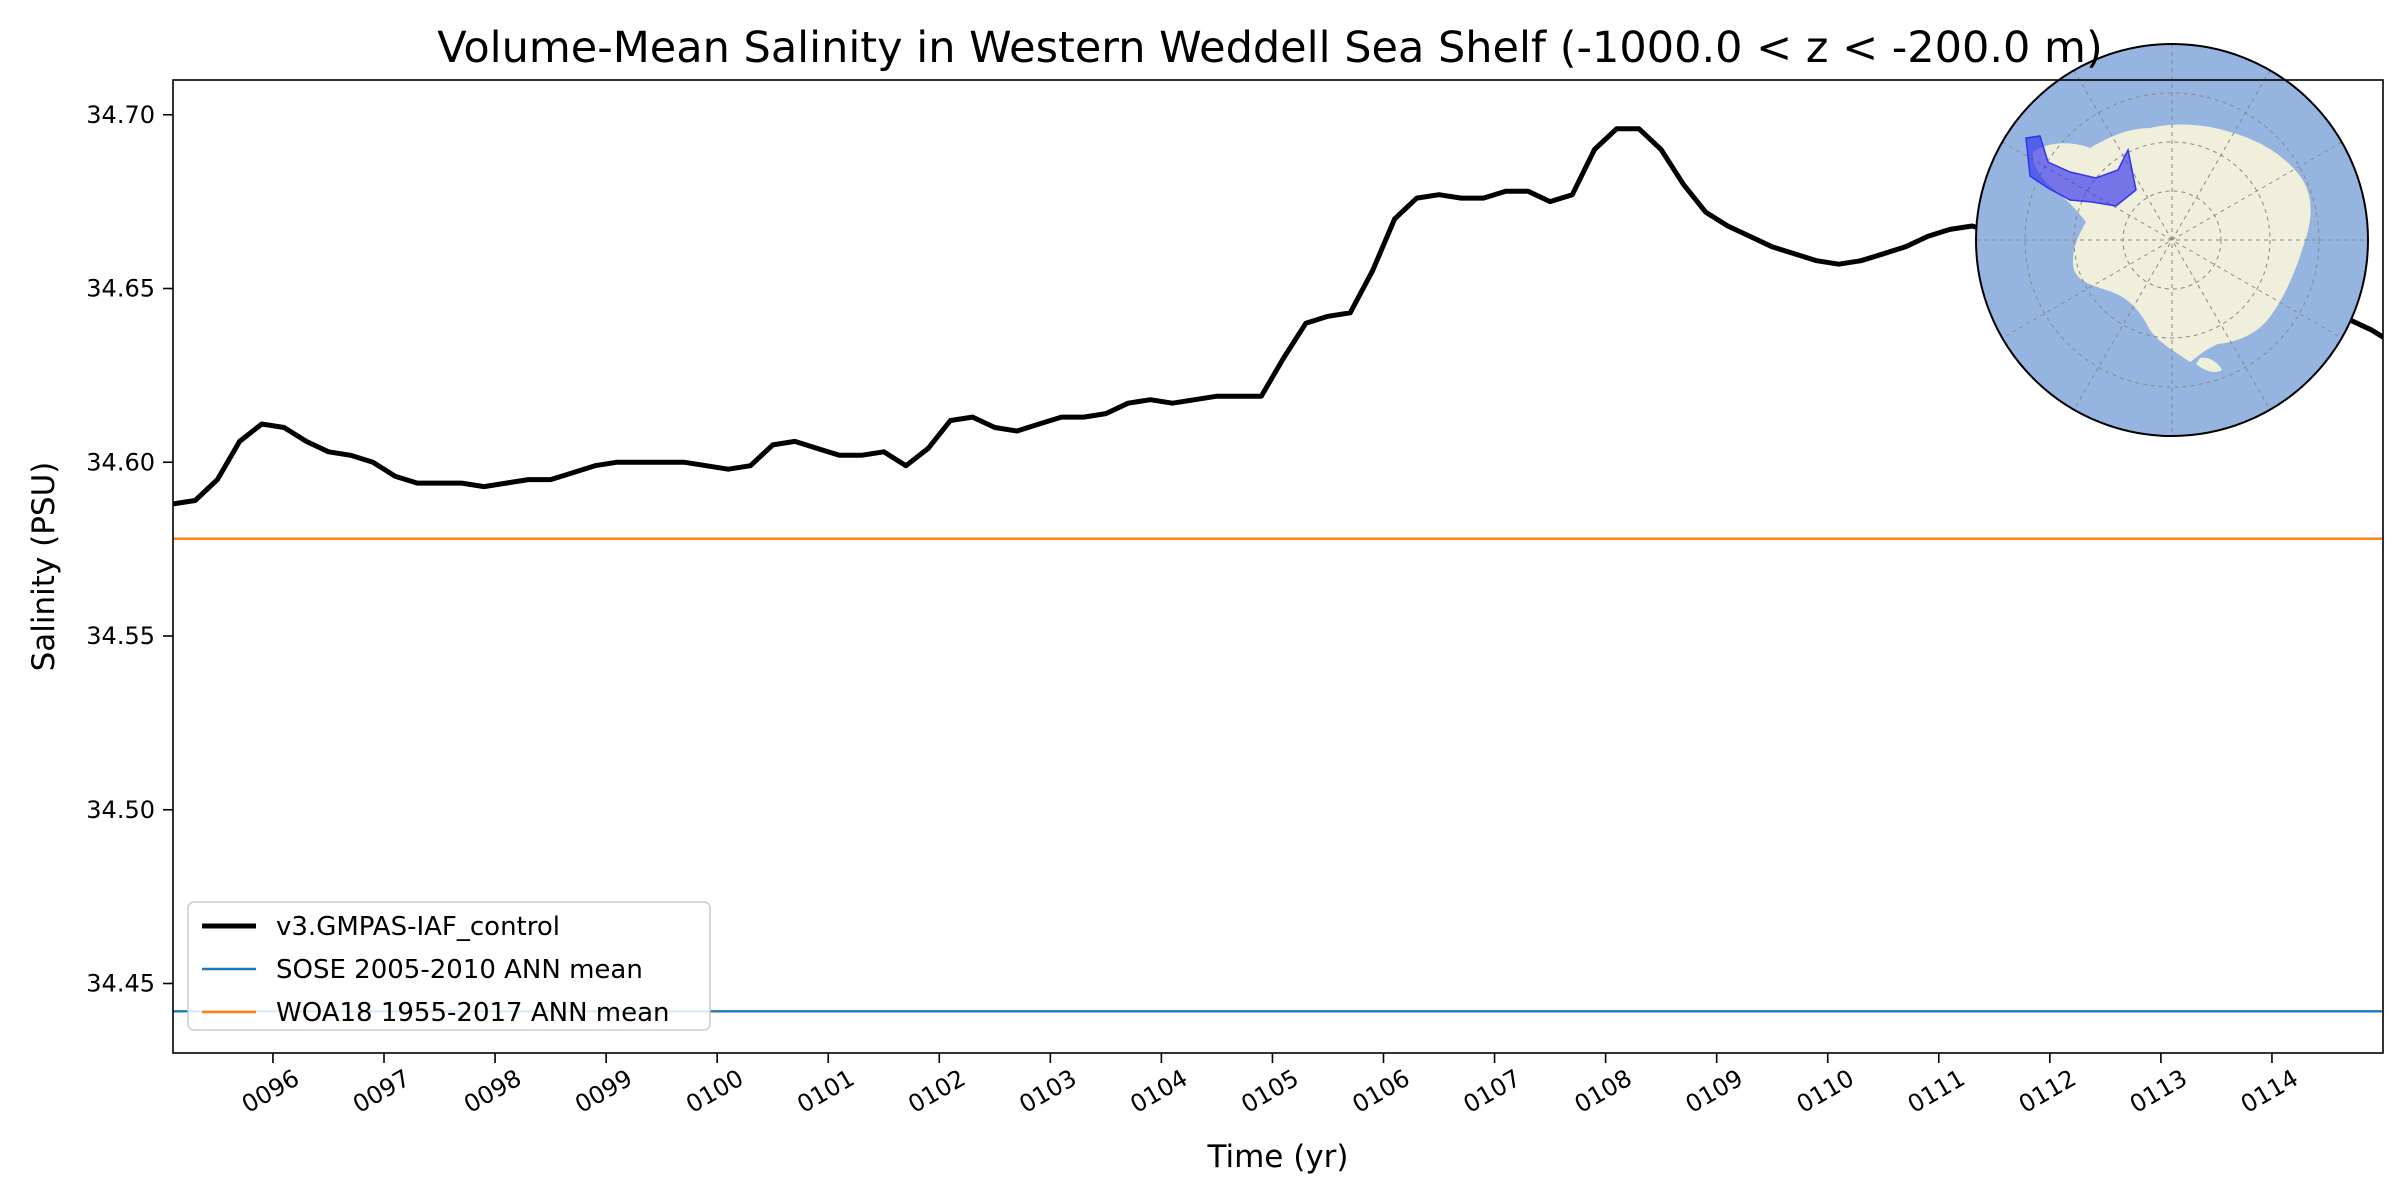  I want to click on inset-latitude-line, so click(2172, 240).